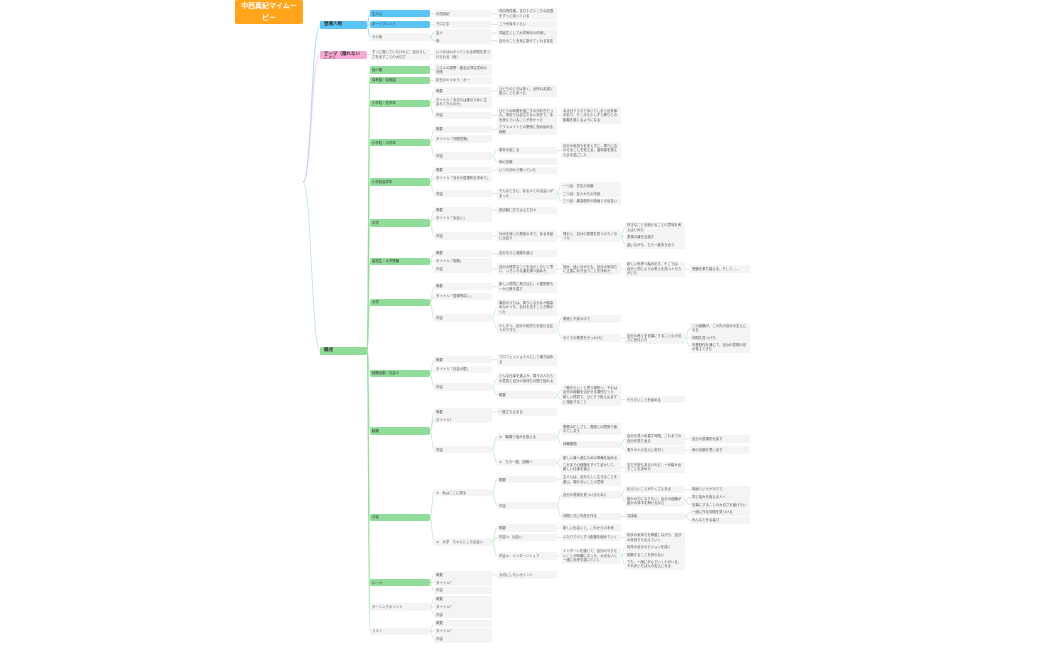  Describe the element at coordinates (527, 33) in the screenshot. I see `topic-node: 同級生として大学時代の仲良し` at that location.